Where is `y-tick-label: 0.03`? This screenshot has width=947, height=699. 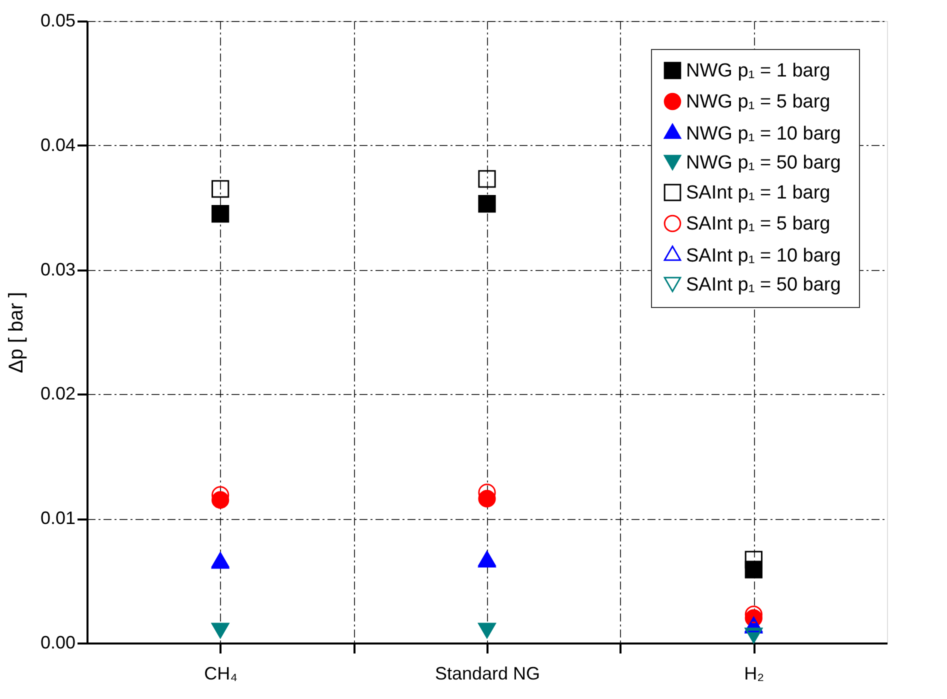 y-tick-label: 0.03 is located at coordinates (58, 269).